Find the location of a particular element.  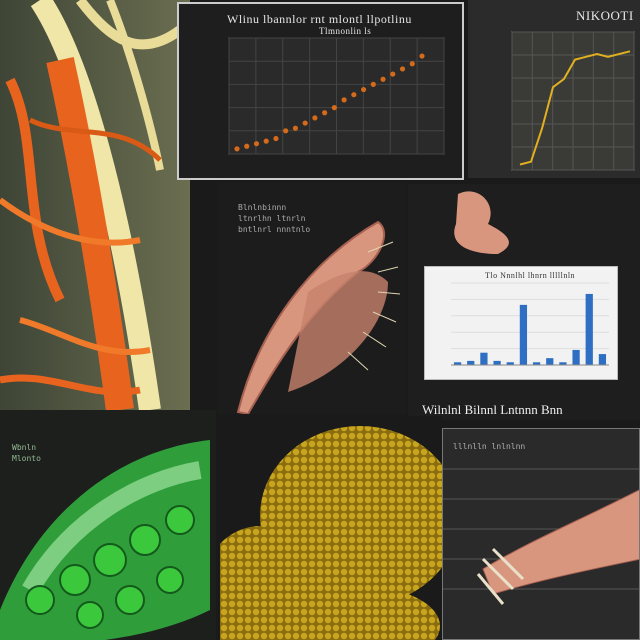

bar-chart-frame: Tlo Nnnlhl lhnrn lllllnln is located at coordinates (521, 323).